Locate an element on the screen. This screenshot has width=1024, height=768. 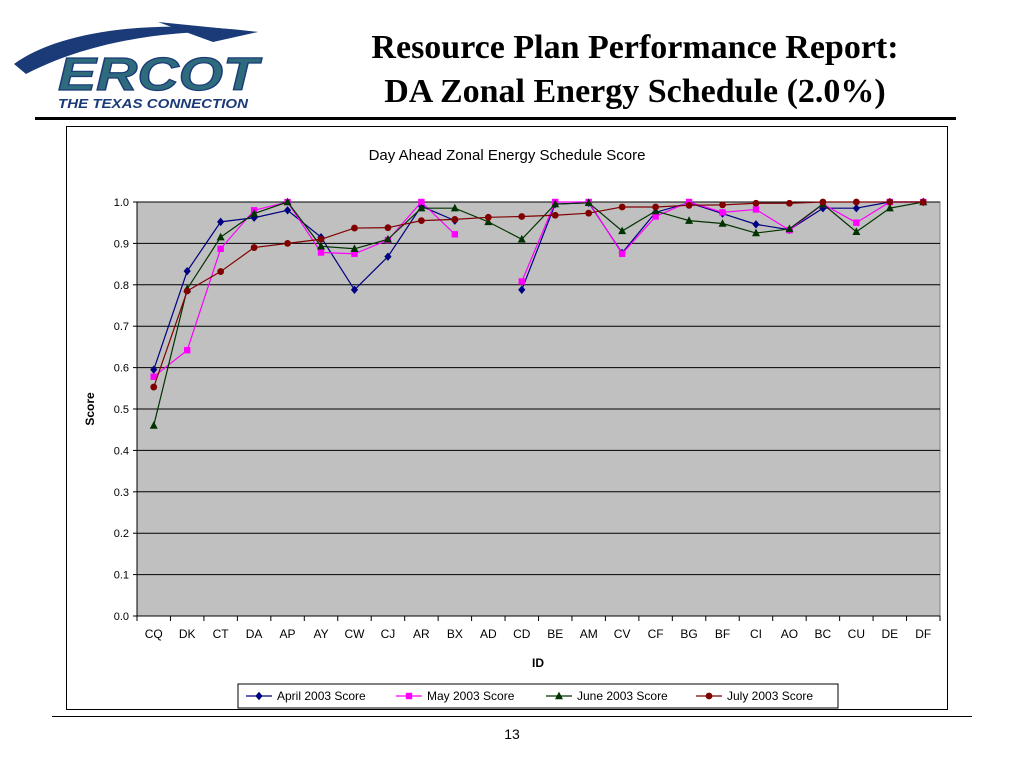
series-line is located at coordinates (304, 289).